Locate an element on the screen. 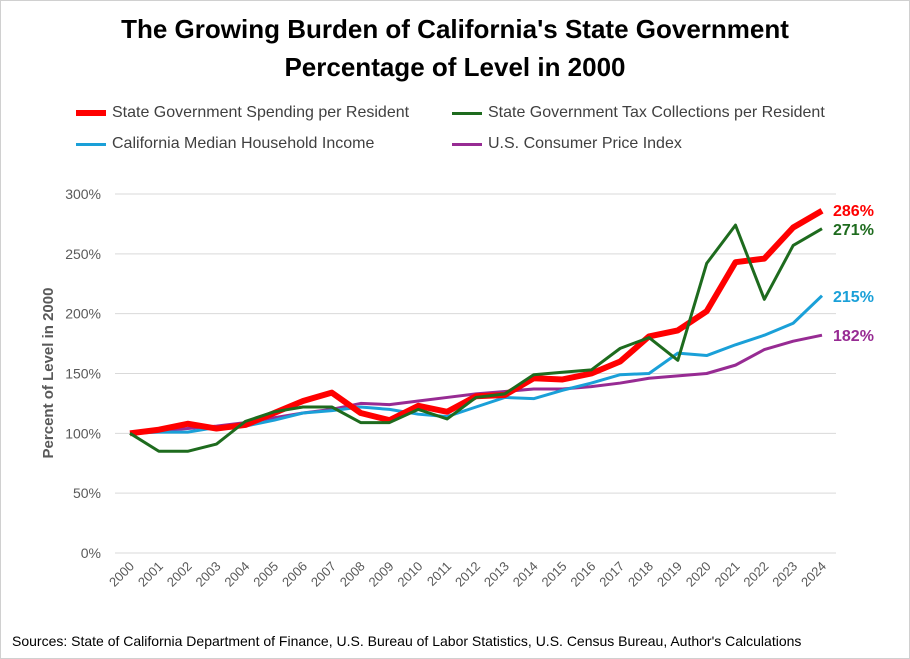 Image resolution: width=910 pixels, height=659 pixels. x-tick-label: 2003 is located at coordinates (208, 574).